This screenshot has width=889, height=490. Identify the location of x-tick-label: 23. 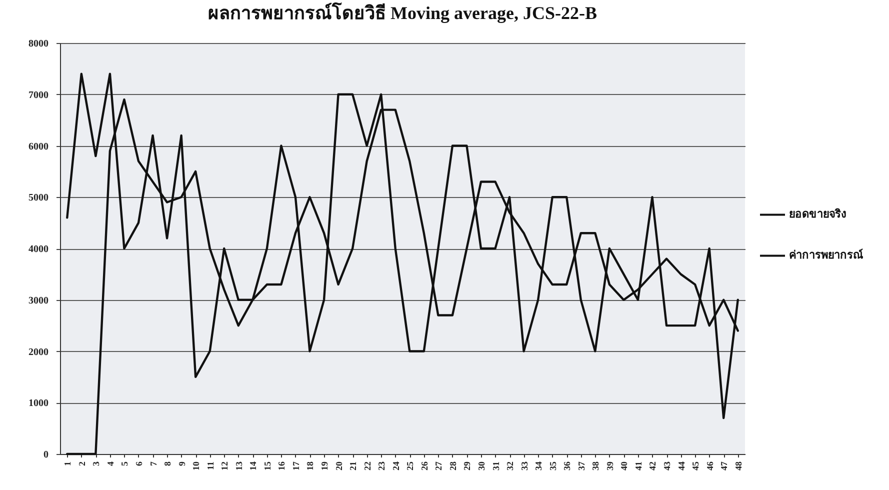
(381, 465).